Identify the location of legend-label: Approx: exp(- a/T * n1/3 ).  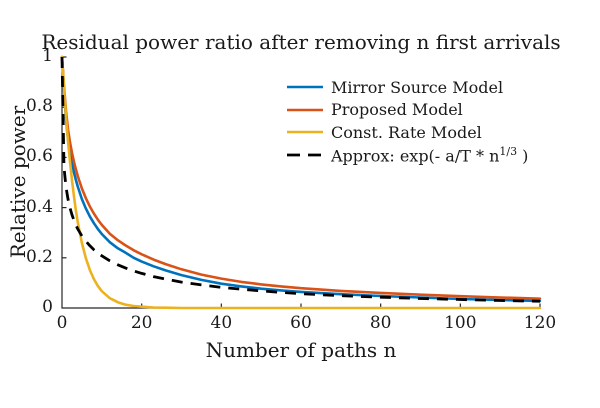
(429, 155).